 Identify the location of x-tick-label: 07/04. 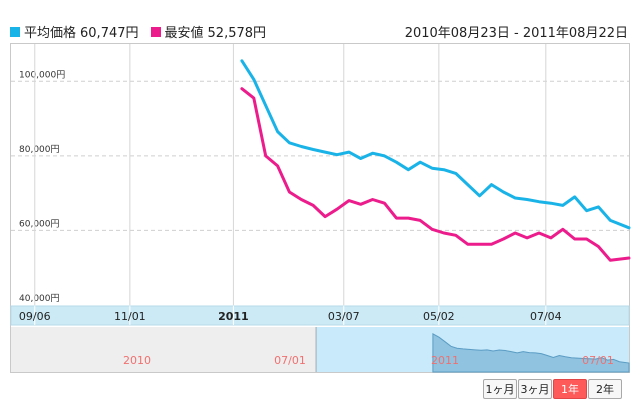
(546, 316).